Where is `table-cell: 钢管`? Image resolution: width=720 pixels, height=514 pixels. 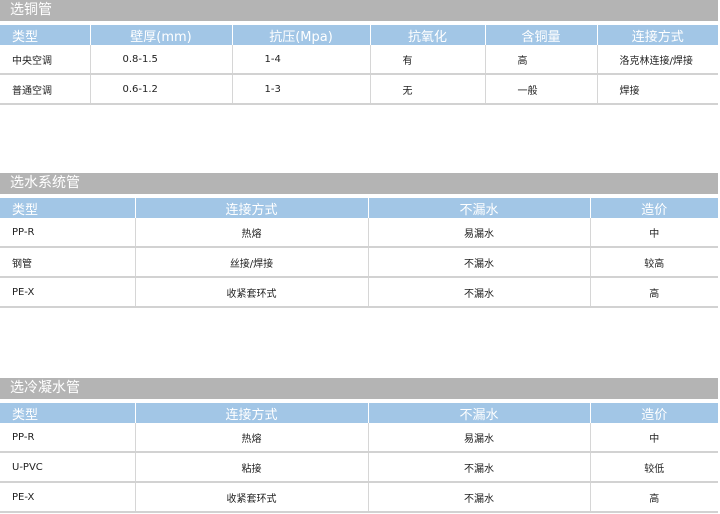 table-cell: 钢管 is located at coordinates (67, 262).